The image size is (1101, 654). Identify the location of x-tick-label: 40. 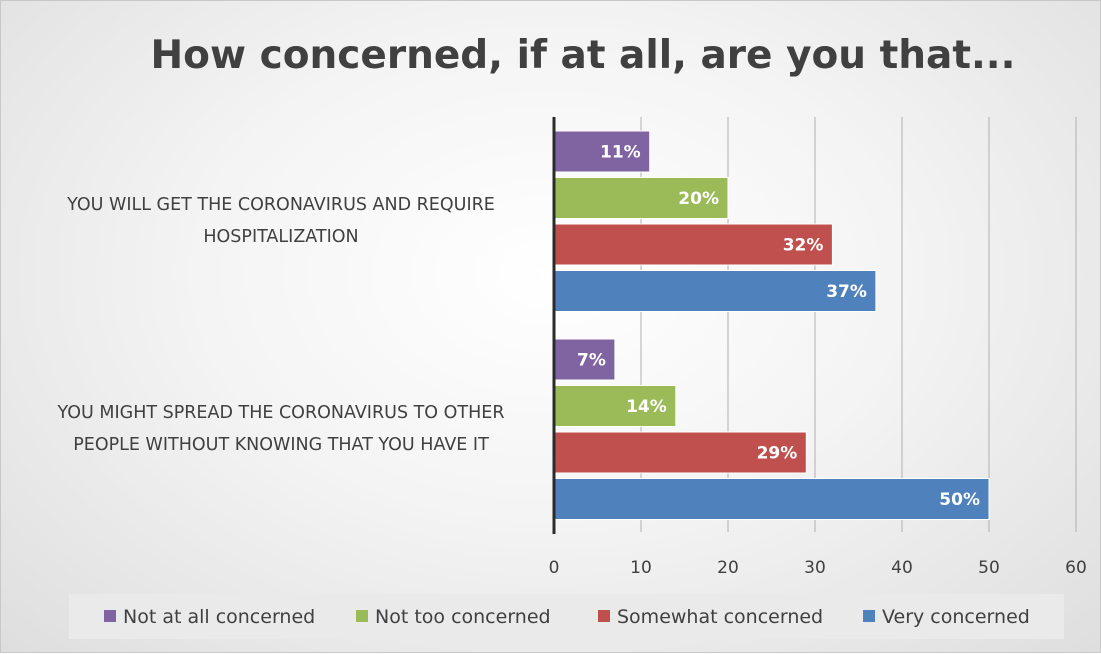
(902, 568).